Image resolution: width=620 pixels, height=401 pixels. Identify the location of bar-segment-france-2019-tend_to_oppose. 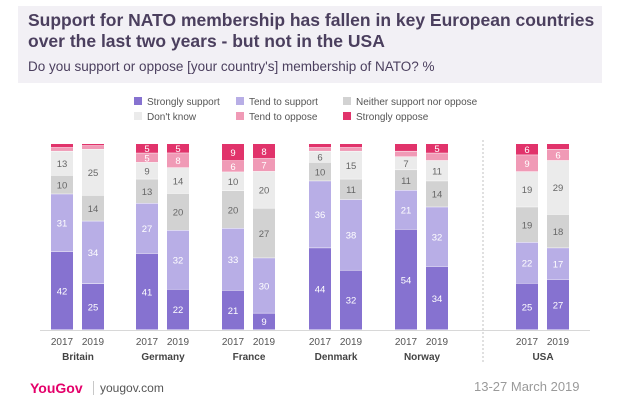
(264, 165).